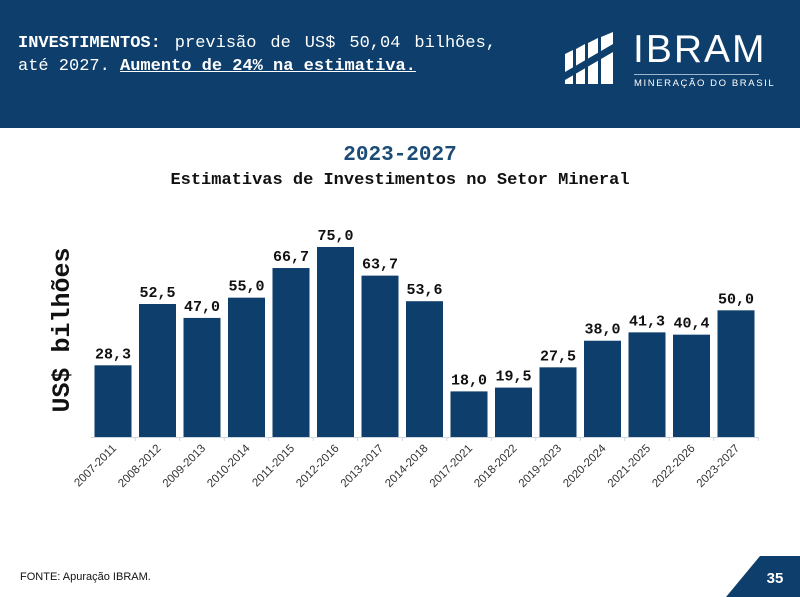 The height and width of the screenshot is (597, 800). I want to click on data-label-2017-2021: 18,0, so click(469, 380).